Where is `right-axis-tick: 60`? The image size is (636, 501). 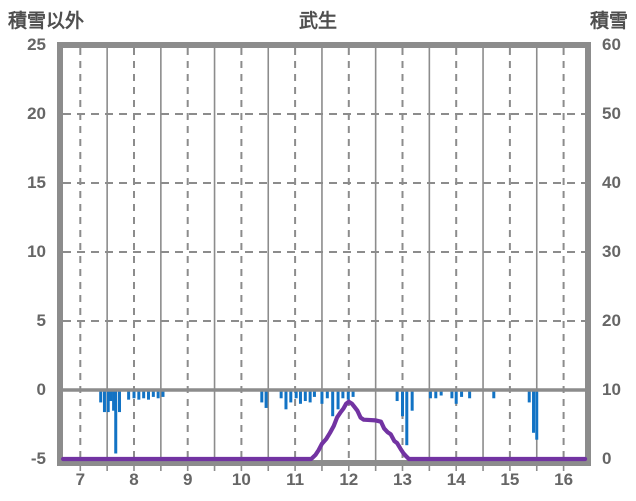 right-axis-tick: 60 is located at coordinates (611, 44).